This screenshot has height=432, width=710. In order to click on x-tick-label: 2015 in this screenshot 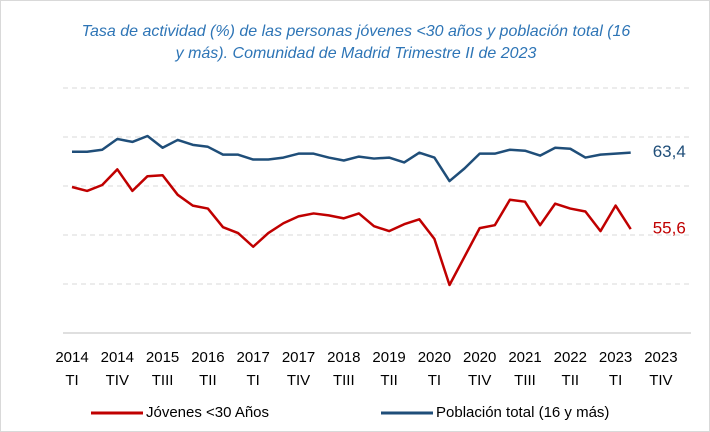, I will do `click(162, 357)`.